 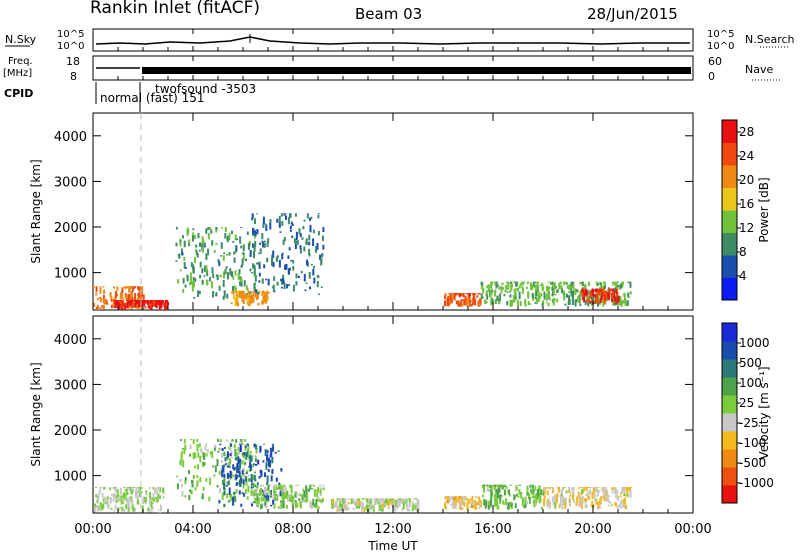 I want to click on nave-tick-high: 60, so click(x=715, y=61).